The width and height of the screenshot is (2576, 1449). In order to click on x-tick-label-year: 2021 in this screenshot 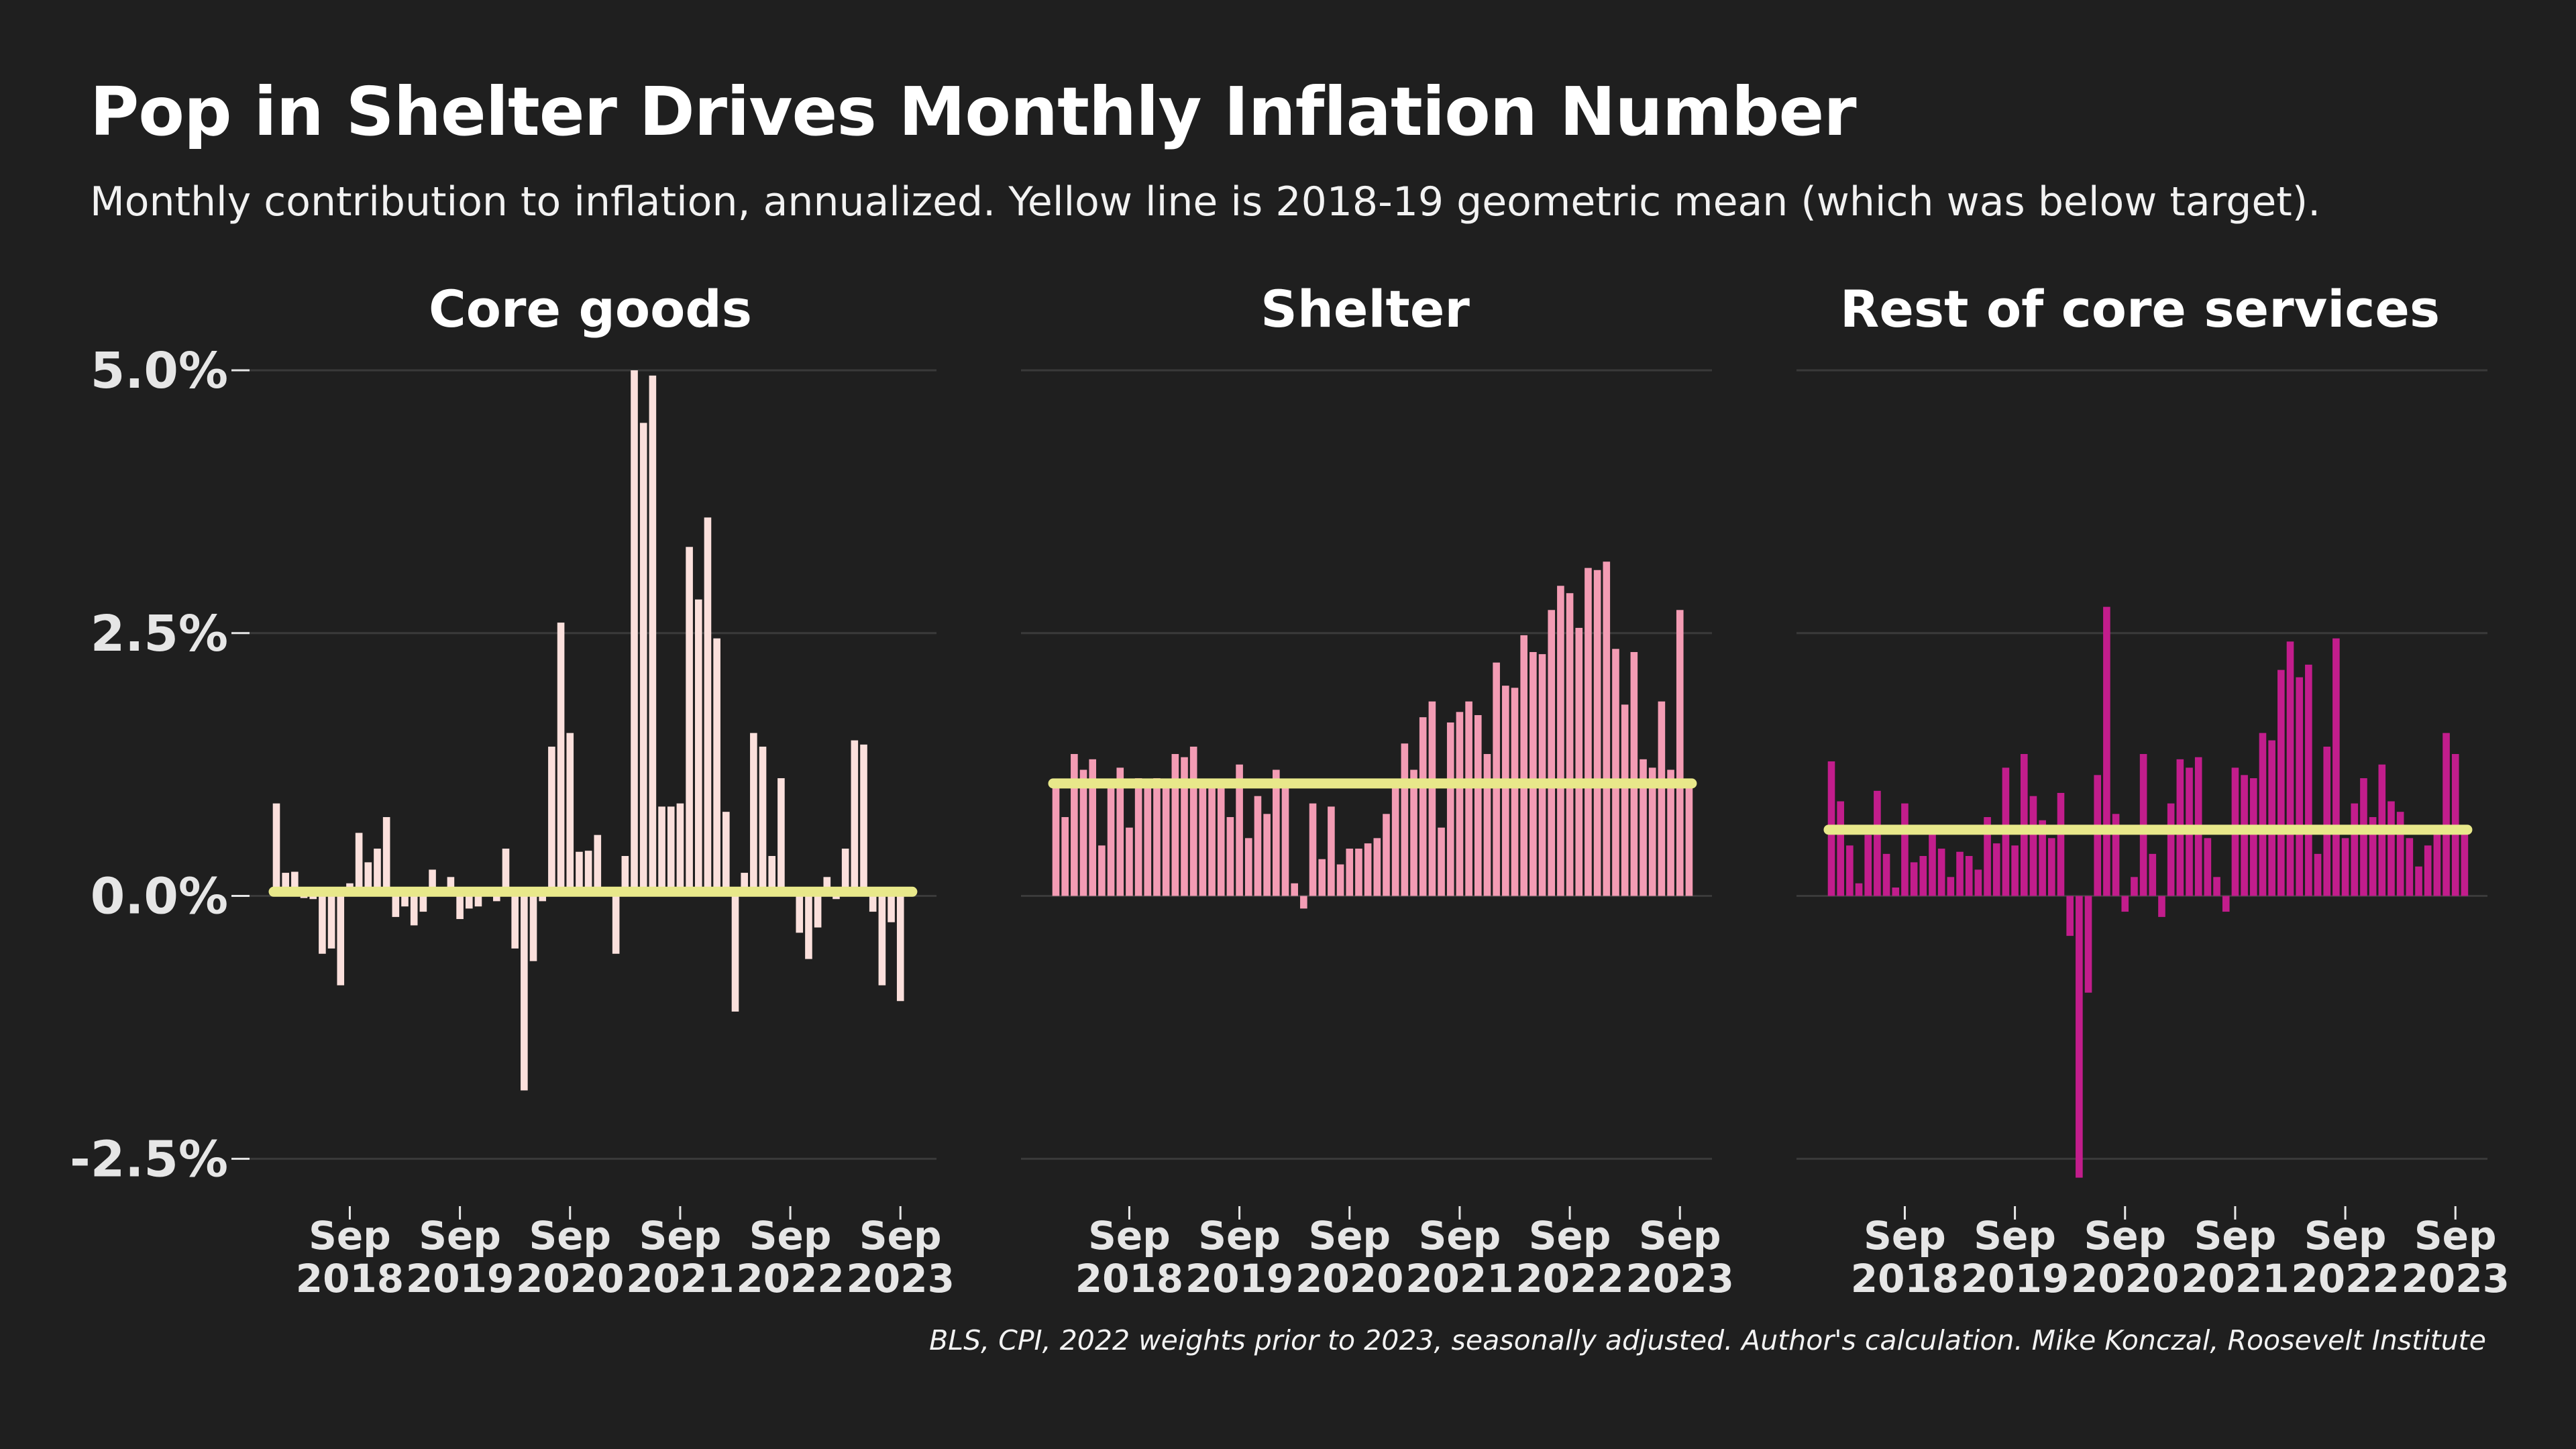, I will do `click(2235, 1278)`.